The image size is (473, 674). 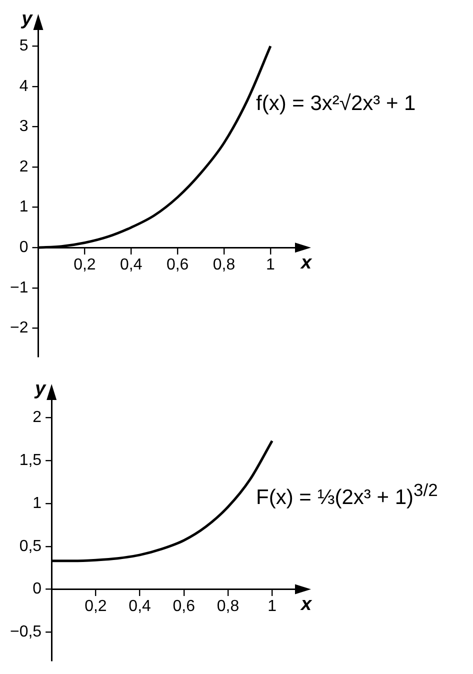 What do you see at coordinates (30, 546) in the screenshot?
I see `y-tick-label: 0,5` at bounding box center [30, 546].